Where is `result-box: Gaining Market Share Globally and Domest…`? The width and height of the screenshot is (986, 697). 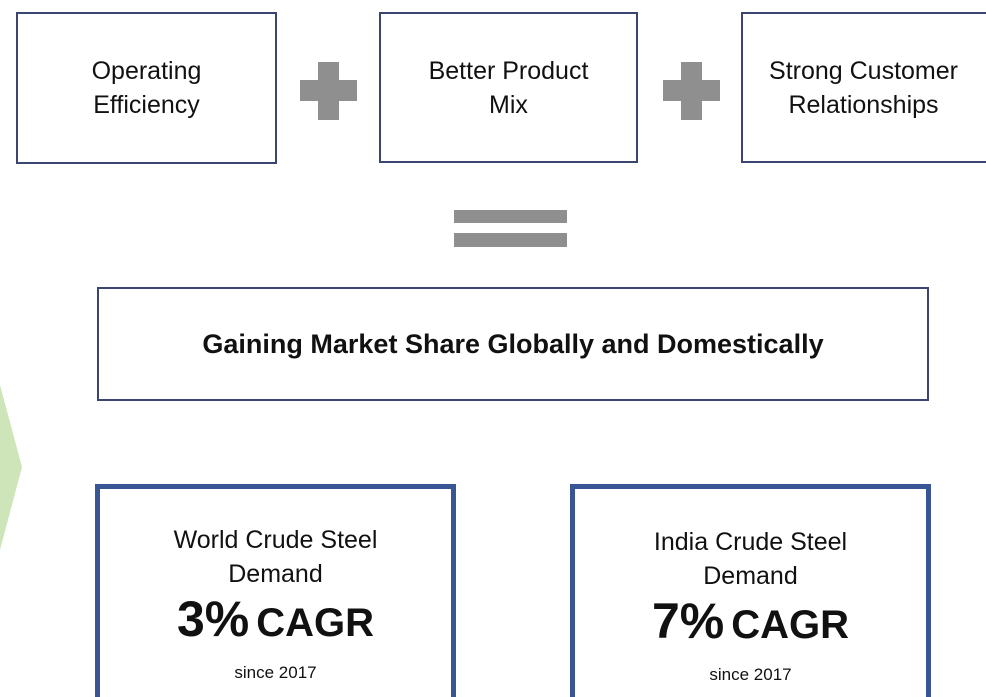 result-box: Gaining Market Share Globally and Domest… is located at coordinates (513, 344).